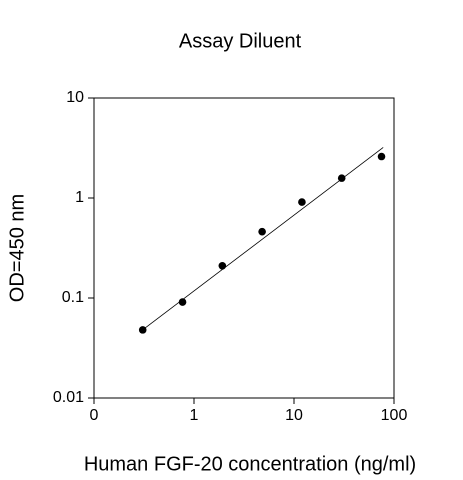 The image size is (463, 480). I want to click on x-tick-label: 0, so click(94, 415).